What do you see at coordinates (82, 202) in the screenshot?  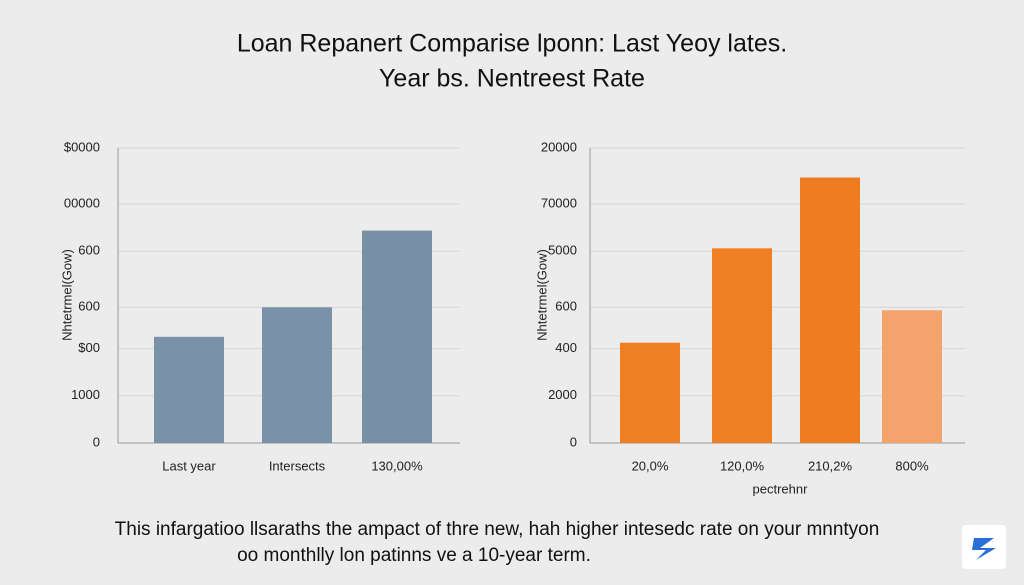 I see `y-tick-label: 00000` at bounding box center [82, 202].